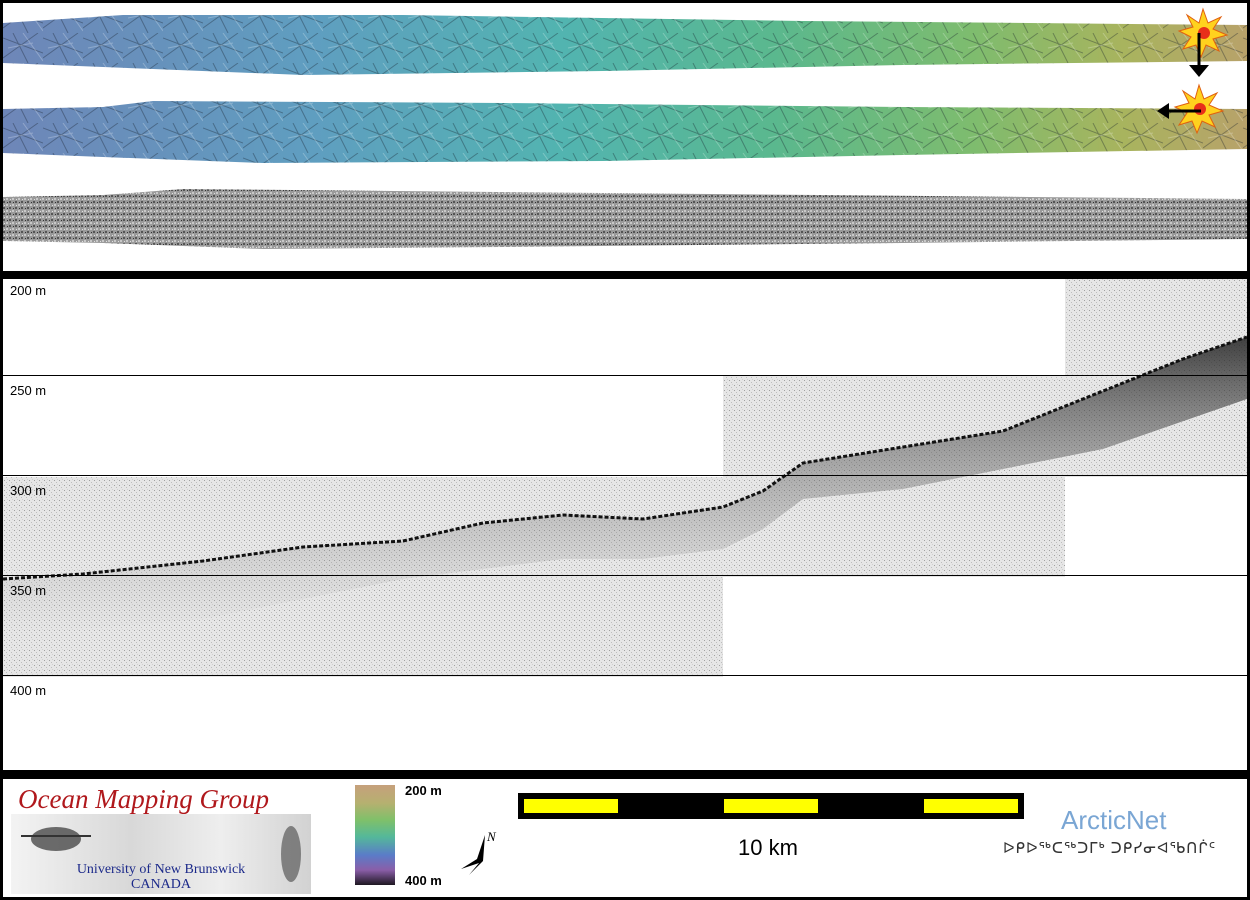 The height and width of the screenshot is (900, 1250). What do you see at coordinates (28, 490) in the screenshot?
I see `depth-label: 300 m` at bounding box center [28, 490].